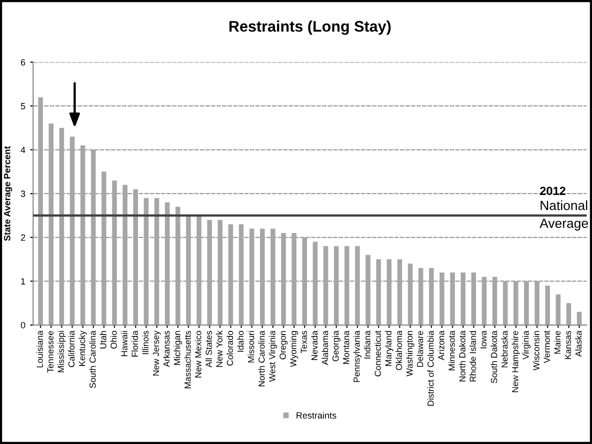  I want to click on x-tick-label: Texas, so click(303, 342).